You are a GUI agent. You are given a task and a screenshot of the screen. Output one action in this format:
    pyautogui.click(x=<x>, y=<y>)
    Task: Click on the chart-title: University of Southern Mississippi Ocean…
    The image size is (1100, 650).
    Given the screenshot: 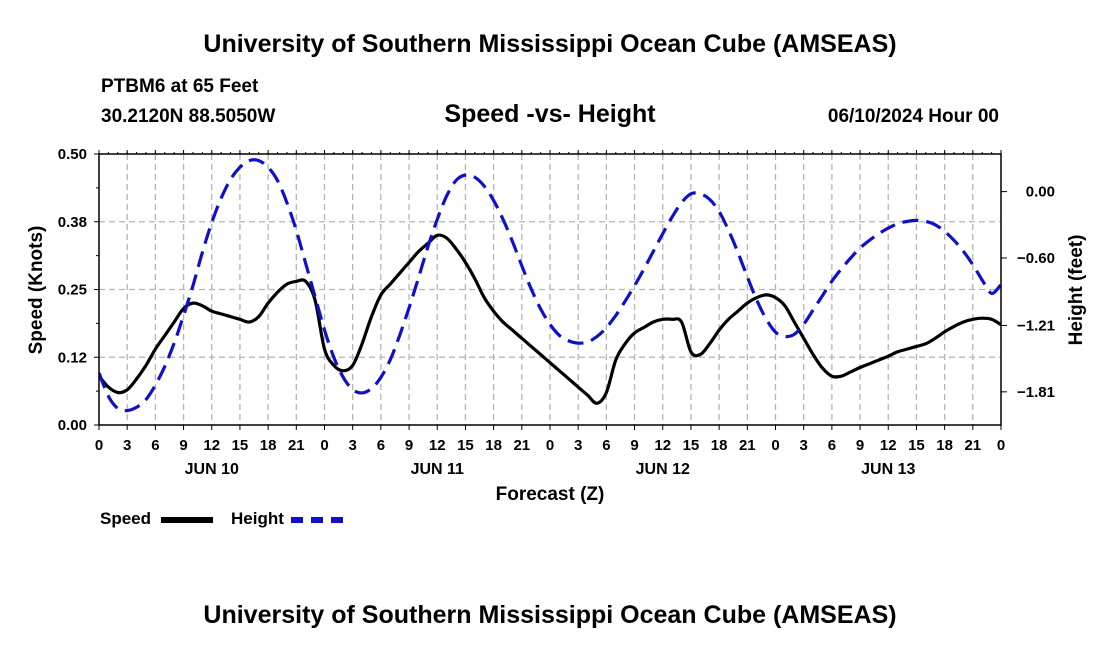 What is the action you would take?
    pyautogui.click(x=550, y=44)
    